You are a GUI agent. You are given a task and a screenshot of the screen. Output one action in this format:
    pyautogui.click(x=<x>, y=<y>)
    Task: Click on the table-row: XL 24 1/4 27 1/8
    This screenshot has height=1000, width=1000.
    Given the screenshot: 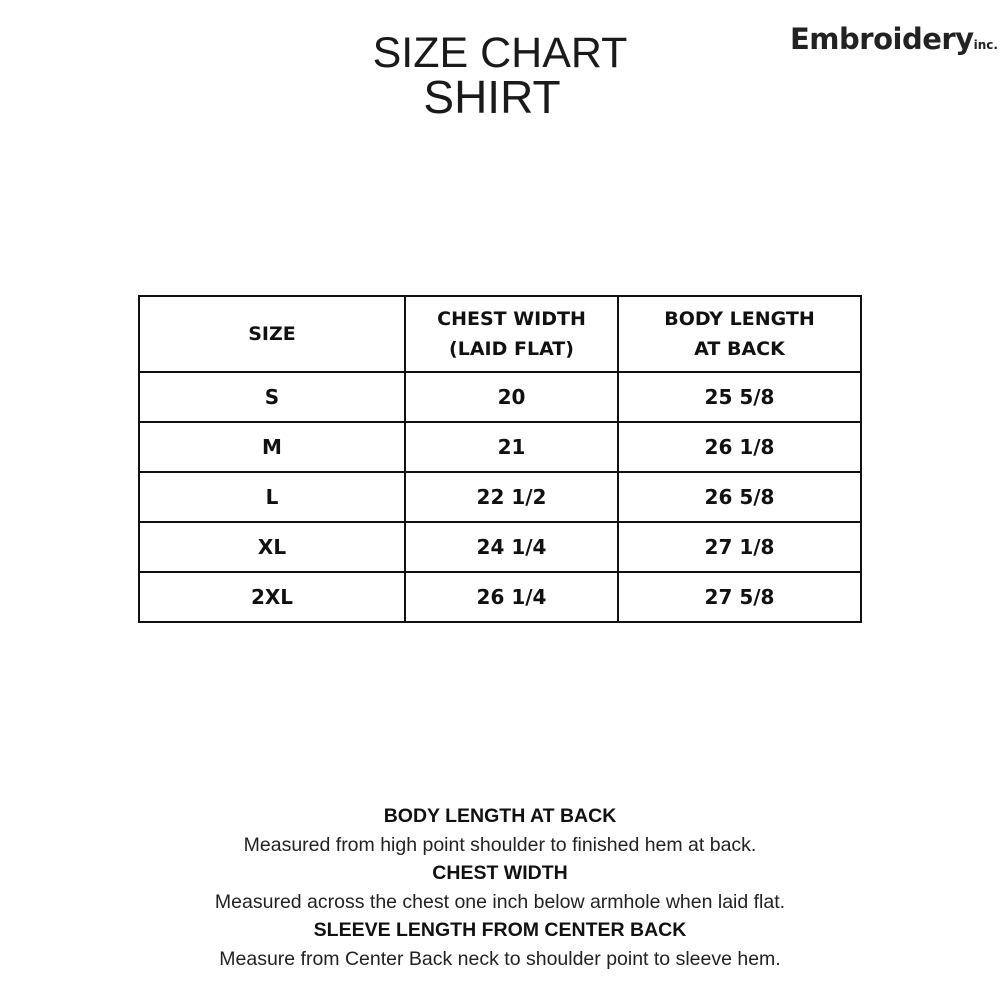 What is the action you would take?
    pyautogui.click(x=500, y=547)
    